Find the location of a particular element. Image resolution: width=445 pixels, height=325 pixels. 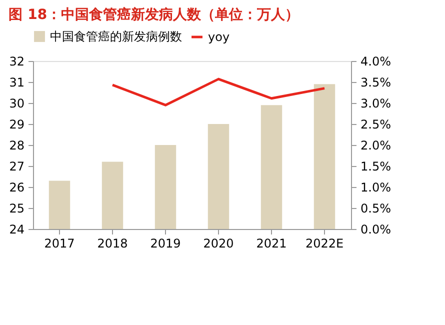

y2-tick-label: 2.5% is located at coordinates (375, 125).